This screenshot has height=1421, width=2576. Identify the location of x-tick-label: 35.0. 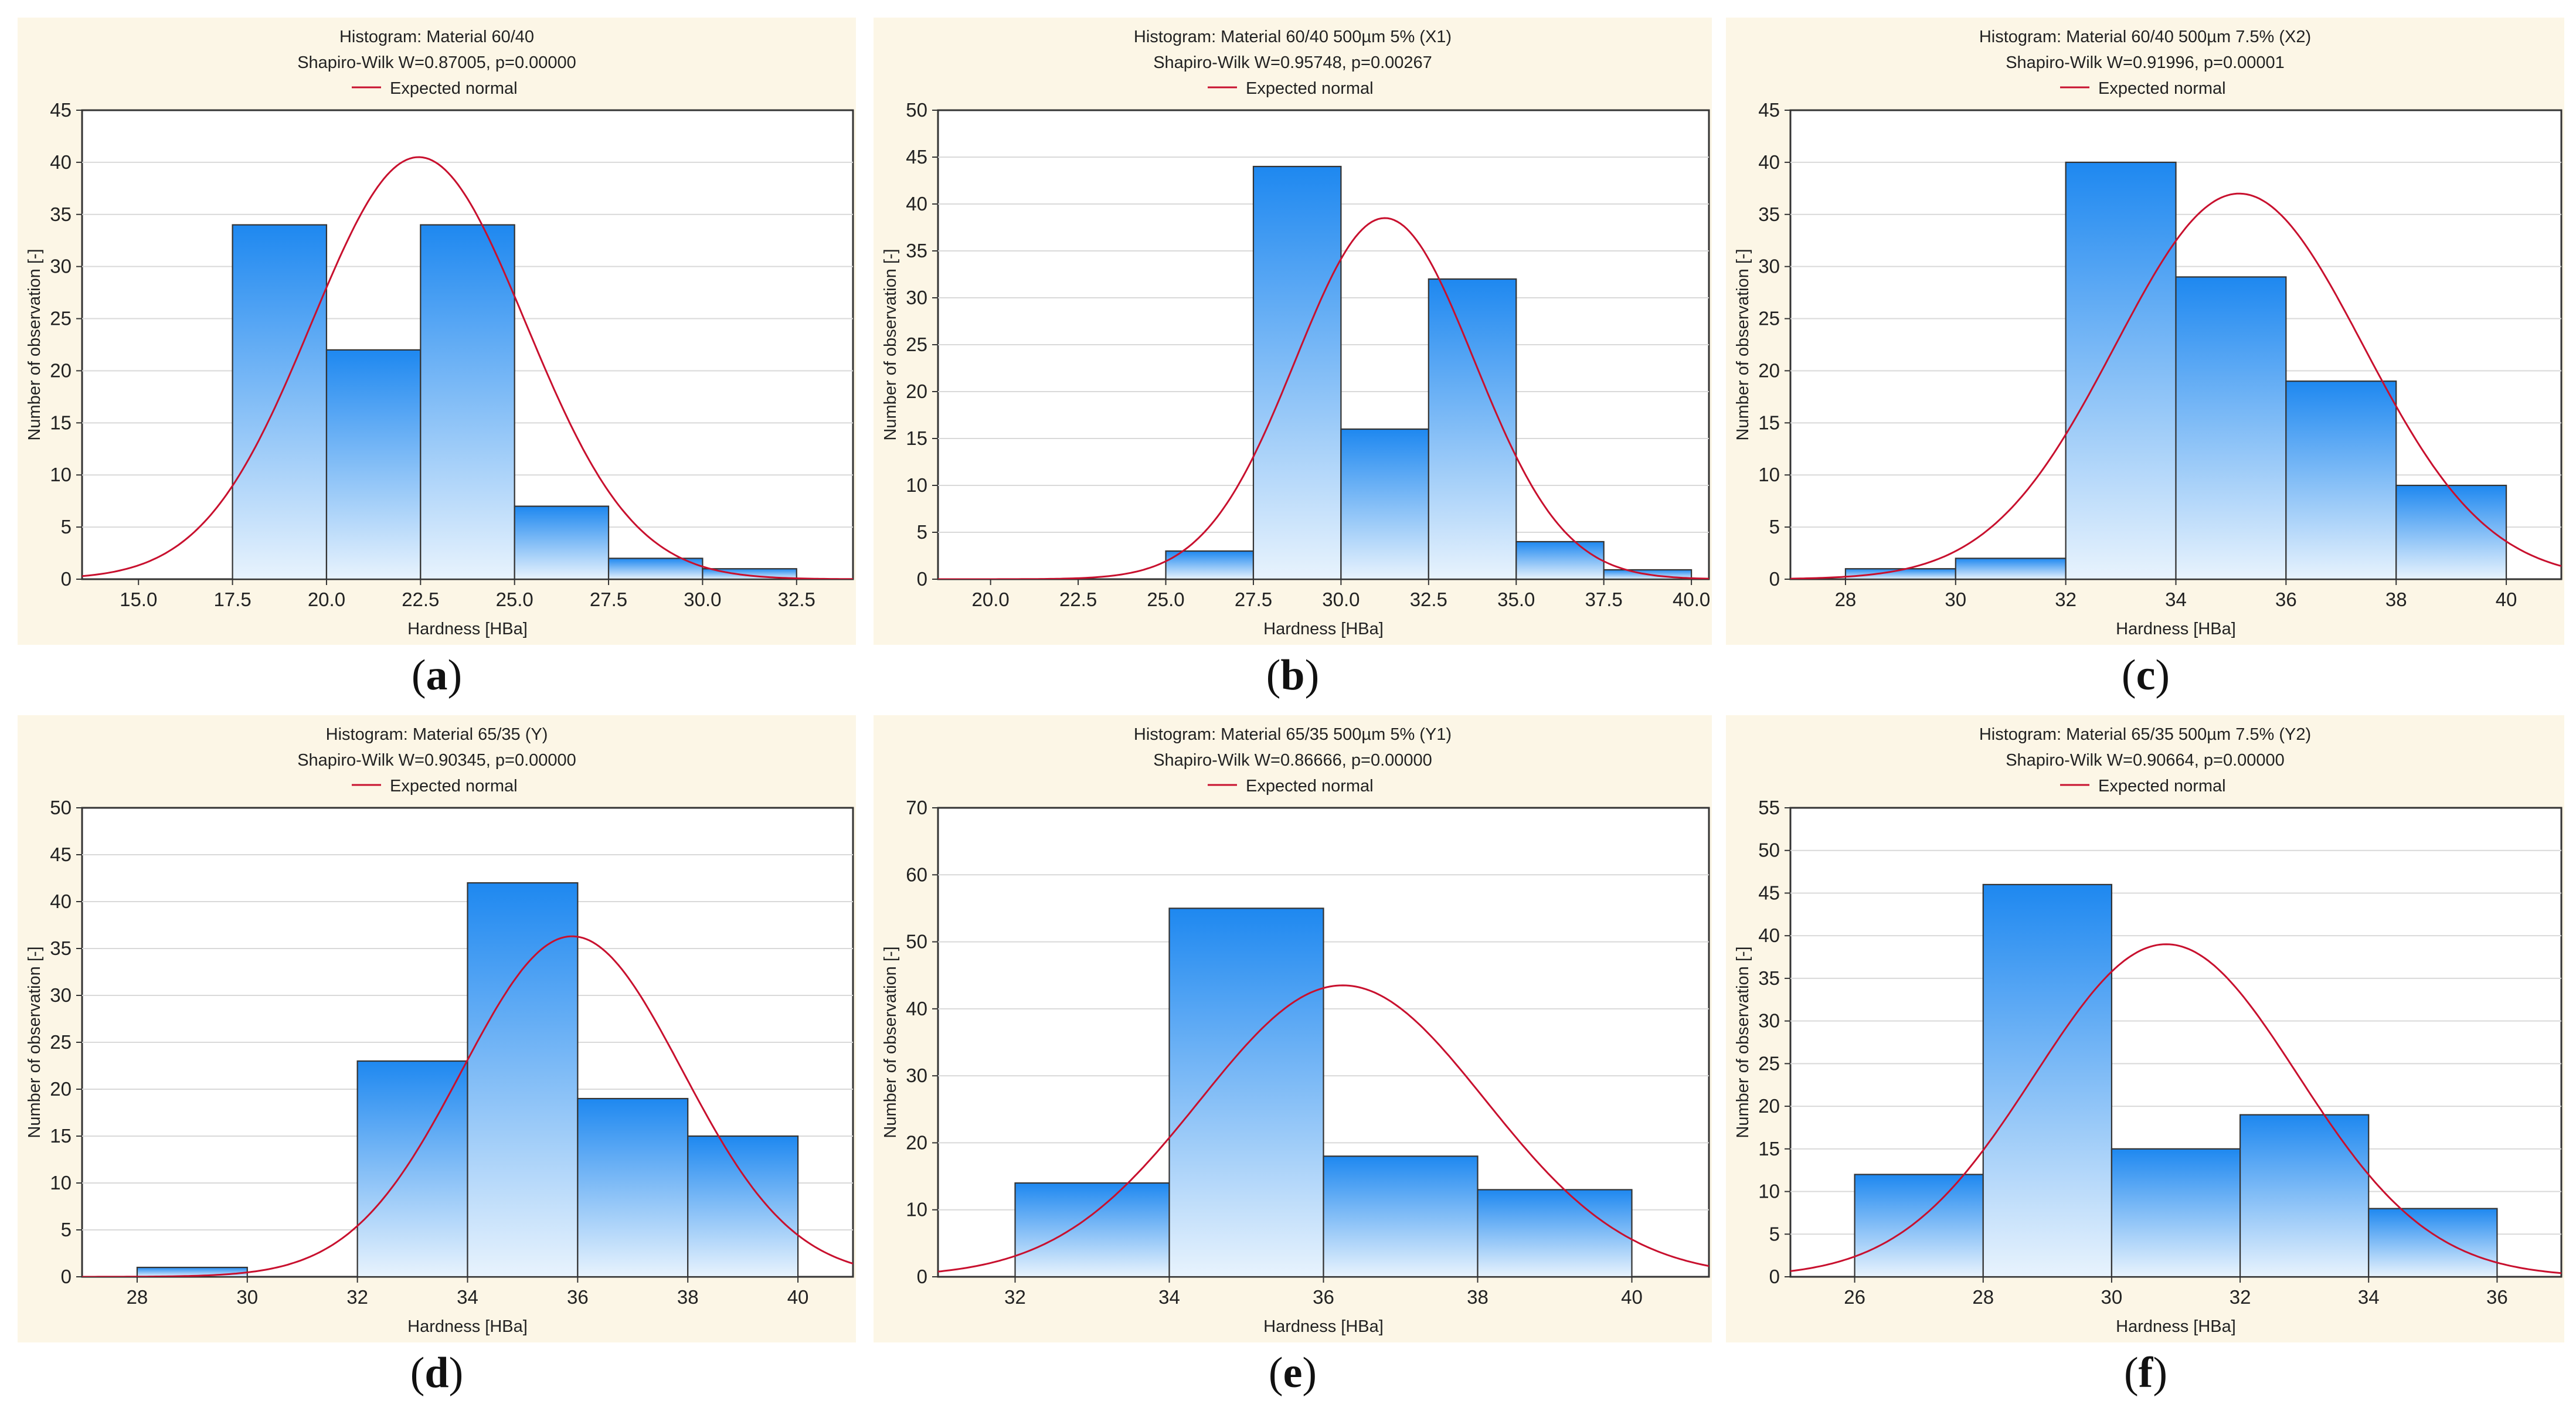
(1516, 599).